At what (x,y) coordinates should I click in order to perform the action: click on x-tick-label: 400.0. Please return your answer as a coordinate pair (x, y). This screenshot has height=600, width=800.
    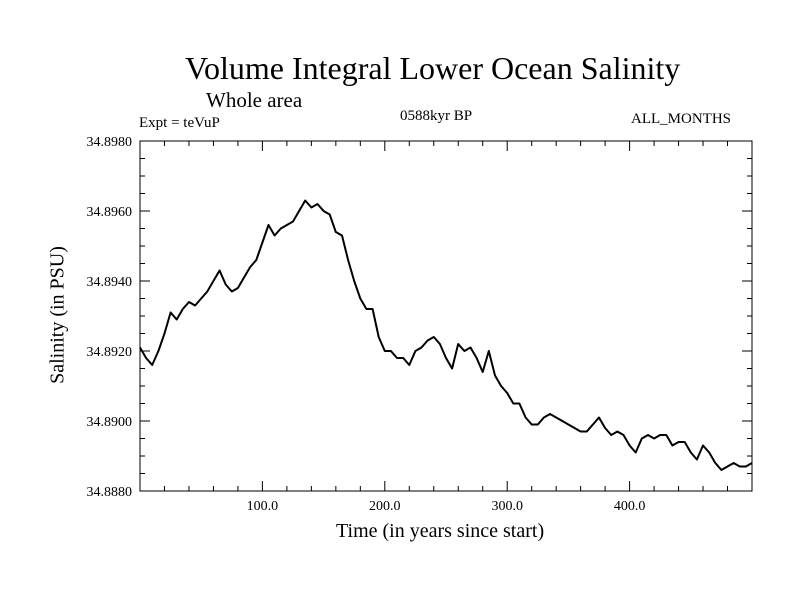
    Looking at the image, I should click on (630, 506).